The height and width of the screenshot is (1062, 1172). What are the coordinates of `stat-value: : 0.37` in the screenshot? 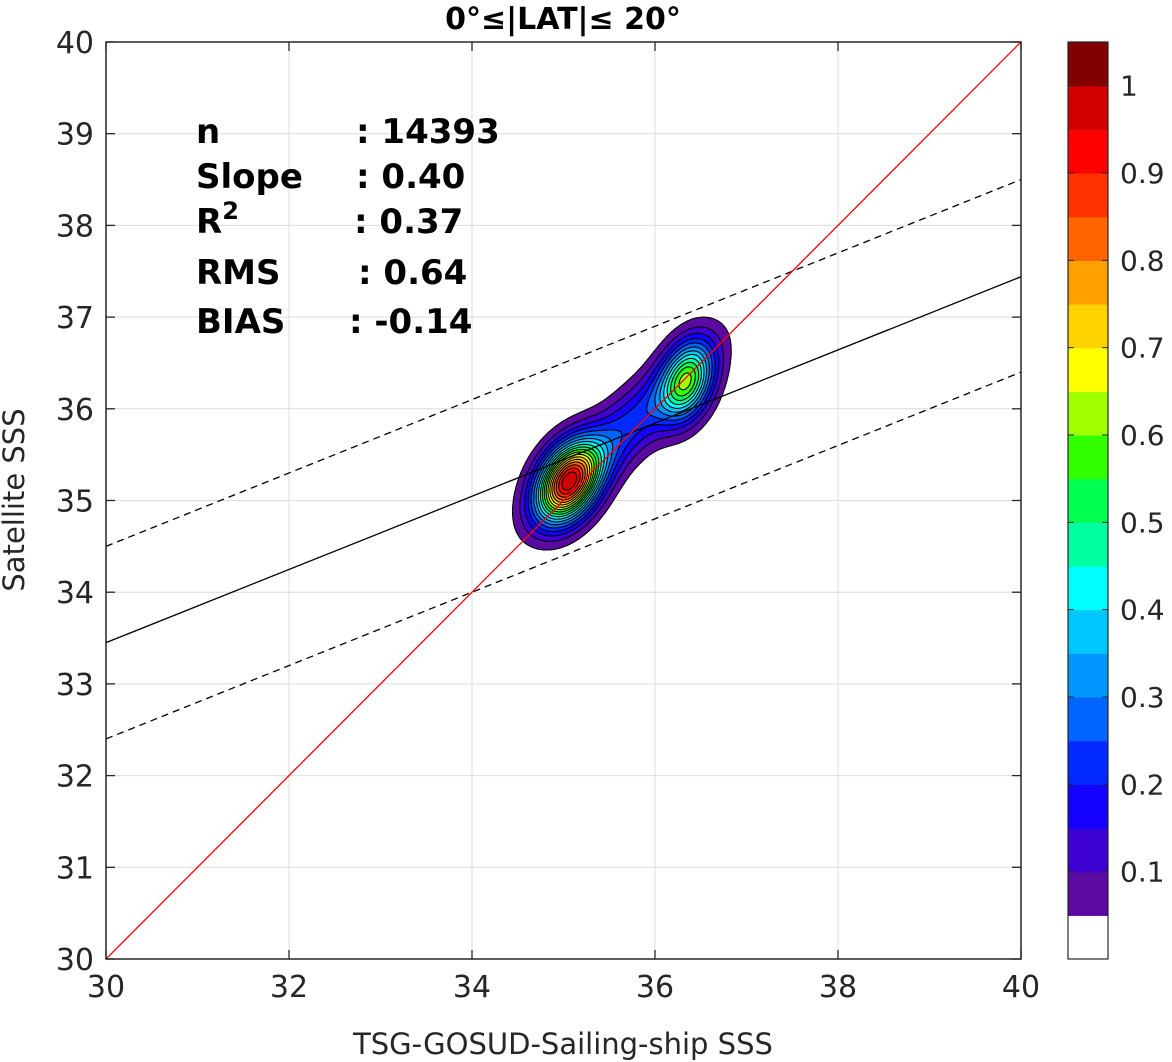 It's located at (408, 222).